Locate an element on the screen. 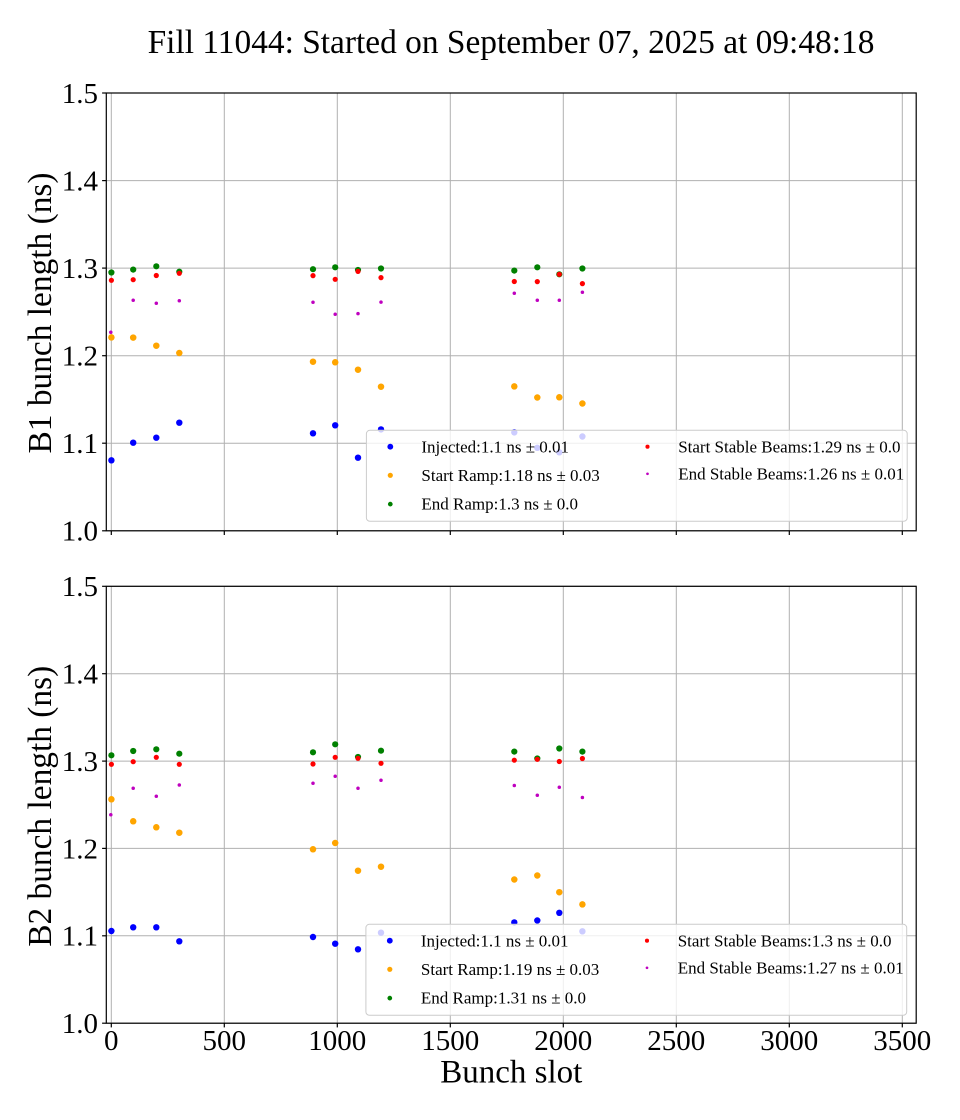  svg-text:End Stable Beams:1.26 ns ± 0.0: End Stable Beams:1.26 ns ± 0.01 is located at coordinates (791, 473).